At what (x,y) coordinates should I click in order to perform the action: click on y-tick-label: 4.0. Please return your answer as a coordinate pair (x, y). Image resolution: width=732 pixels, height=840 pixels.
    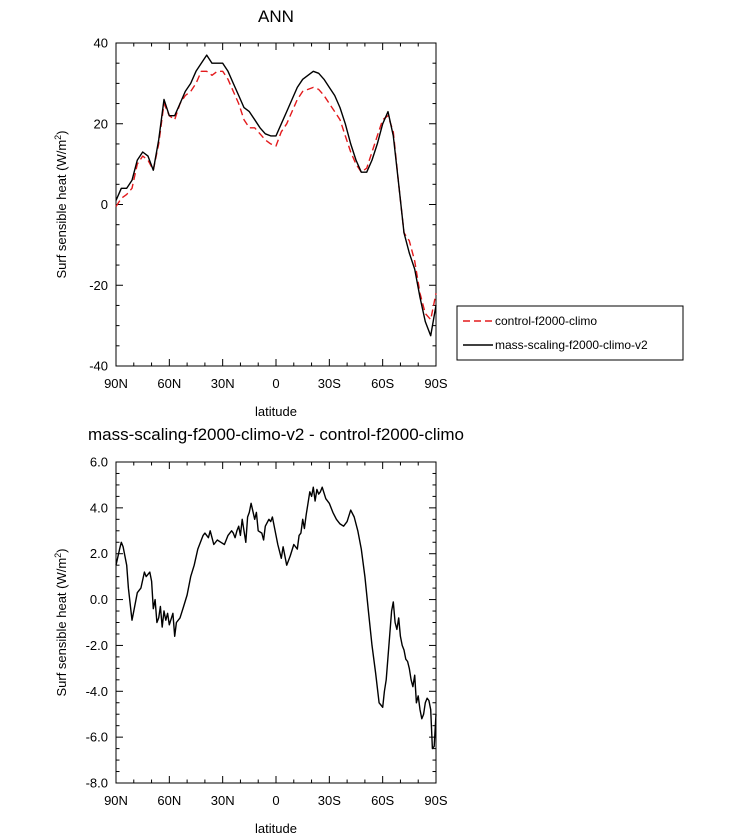
    Looking at the image, I should click on (99, 507).